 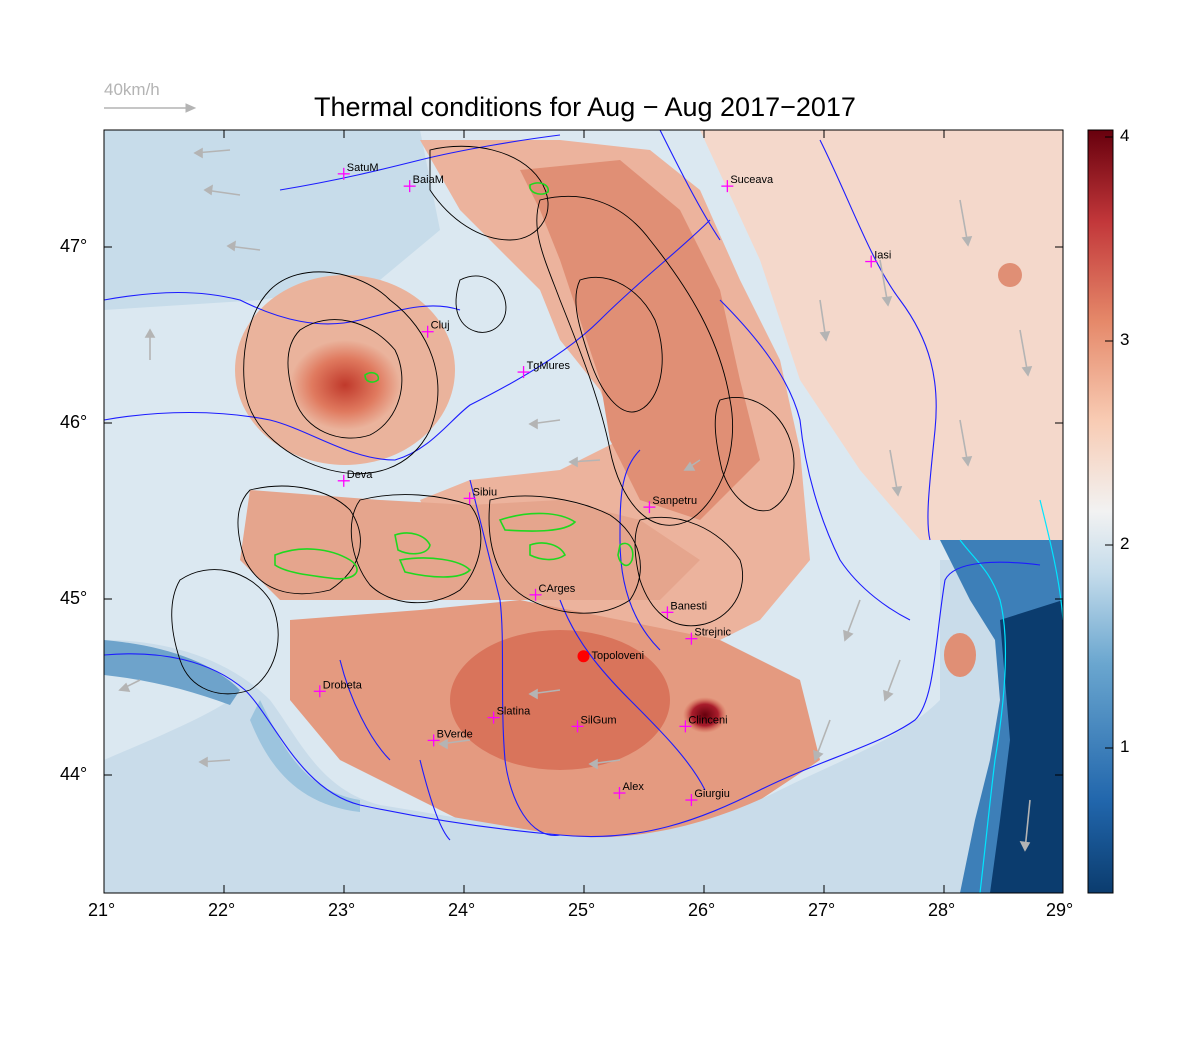 I want to click on colorbar-tick-label: 2, so click(x=1125, y=543).